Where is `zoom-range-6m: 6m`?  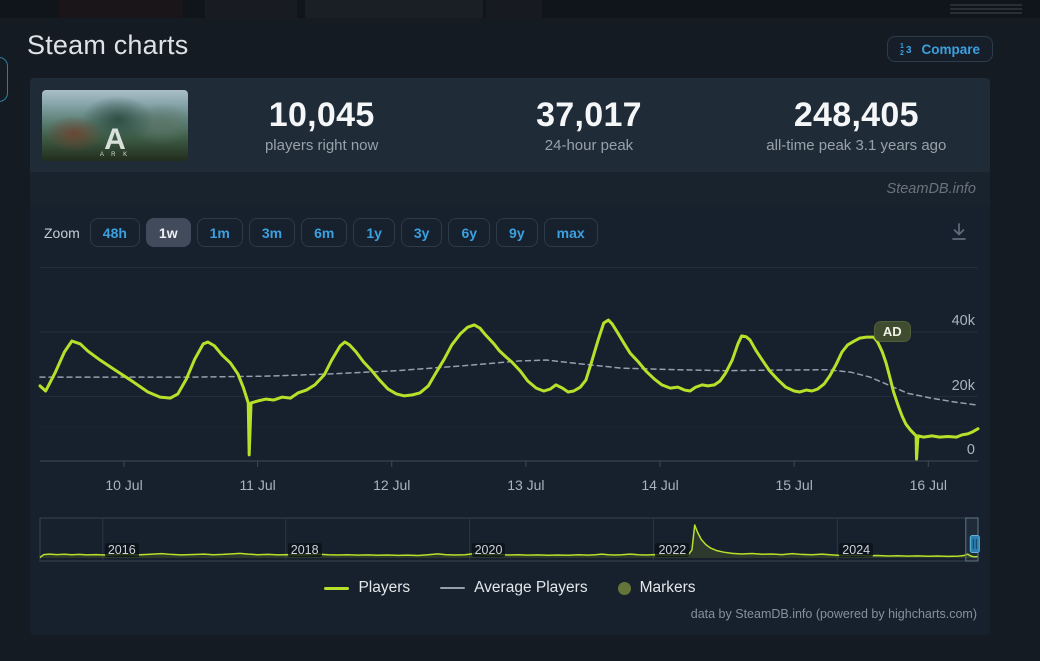
zoom-range-6m: 6m is located at coordinates (324, 232).